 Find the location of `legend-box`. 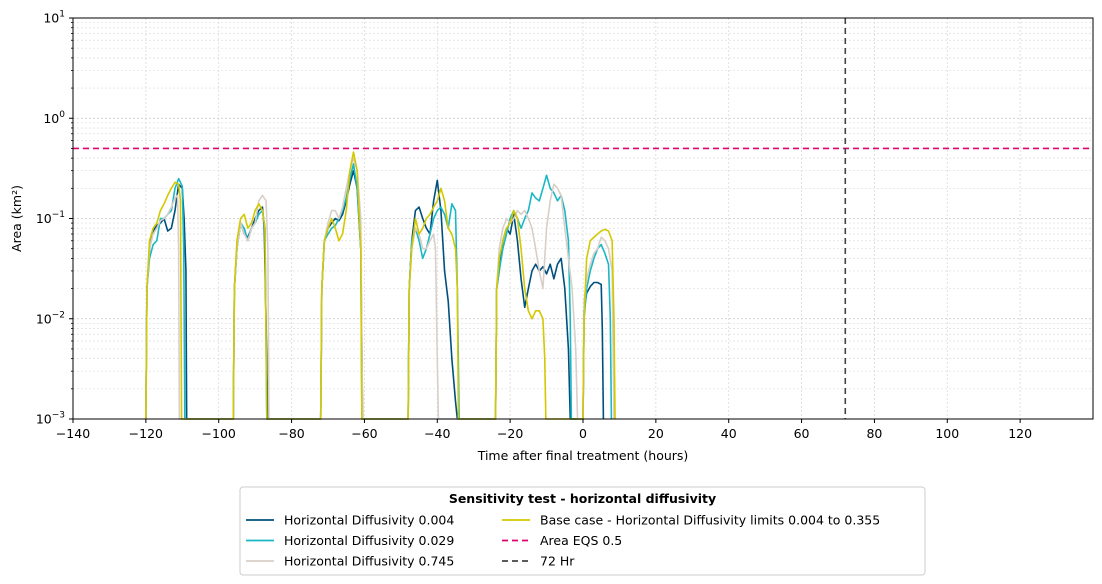

legend-box is located at coordinates (582, 531).